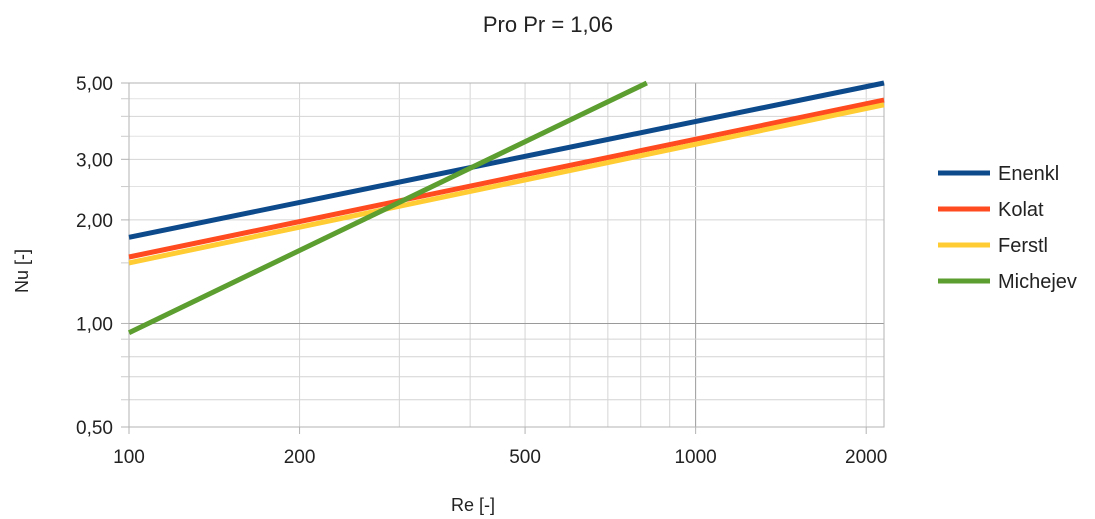  I want to click on y-tick-label: 2,00, so click(94, 221).